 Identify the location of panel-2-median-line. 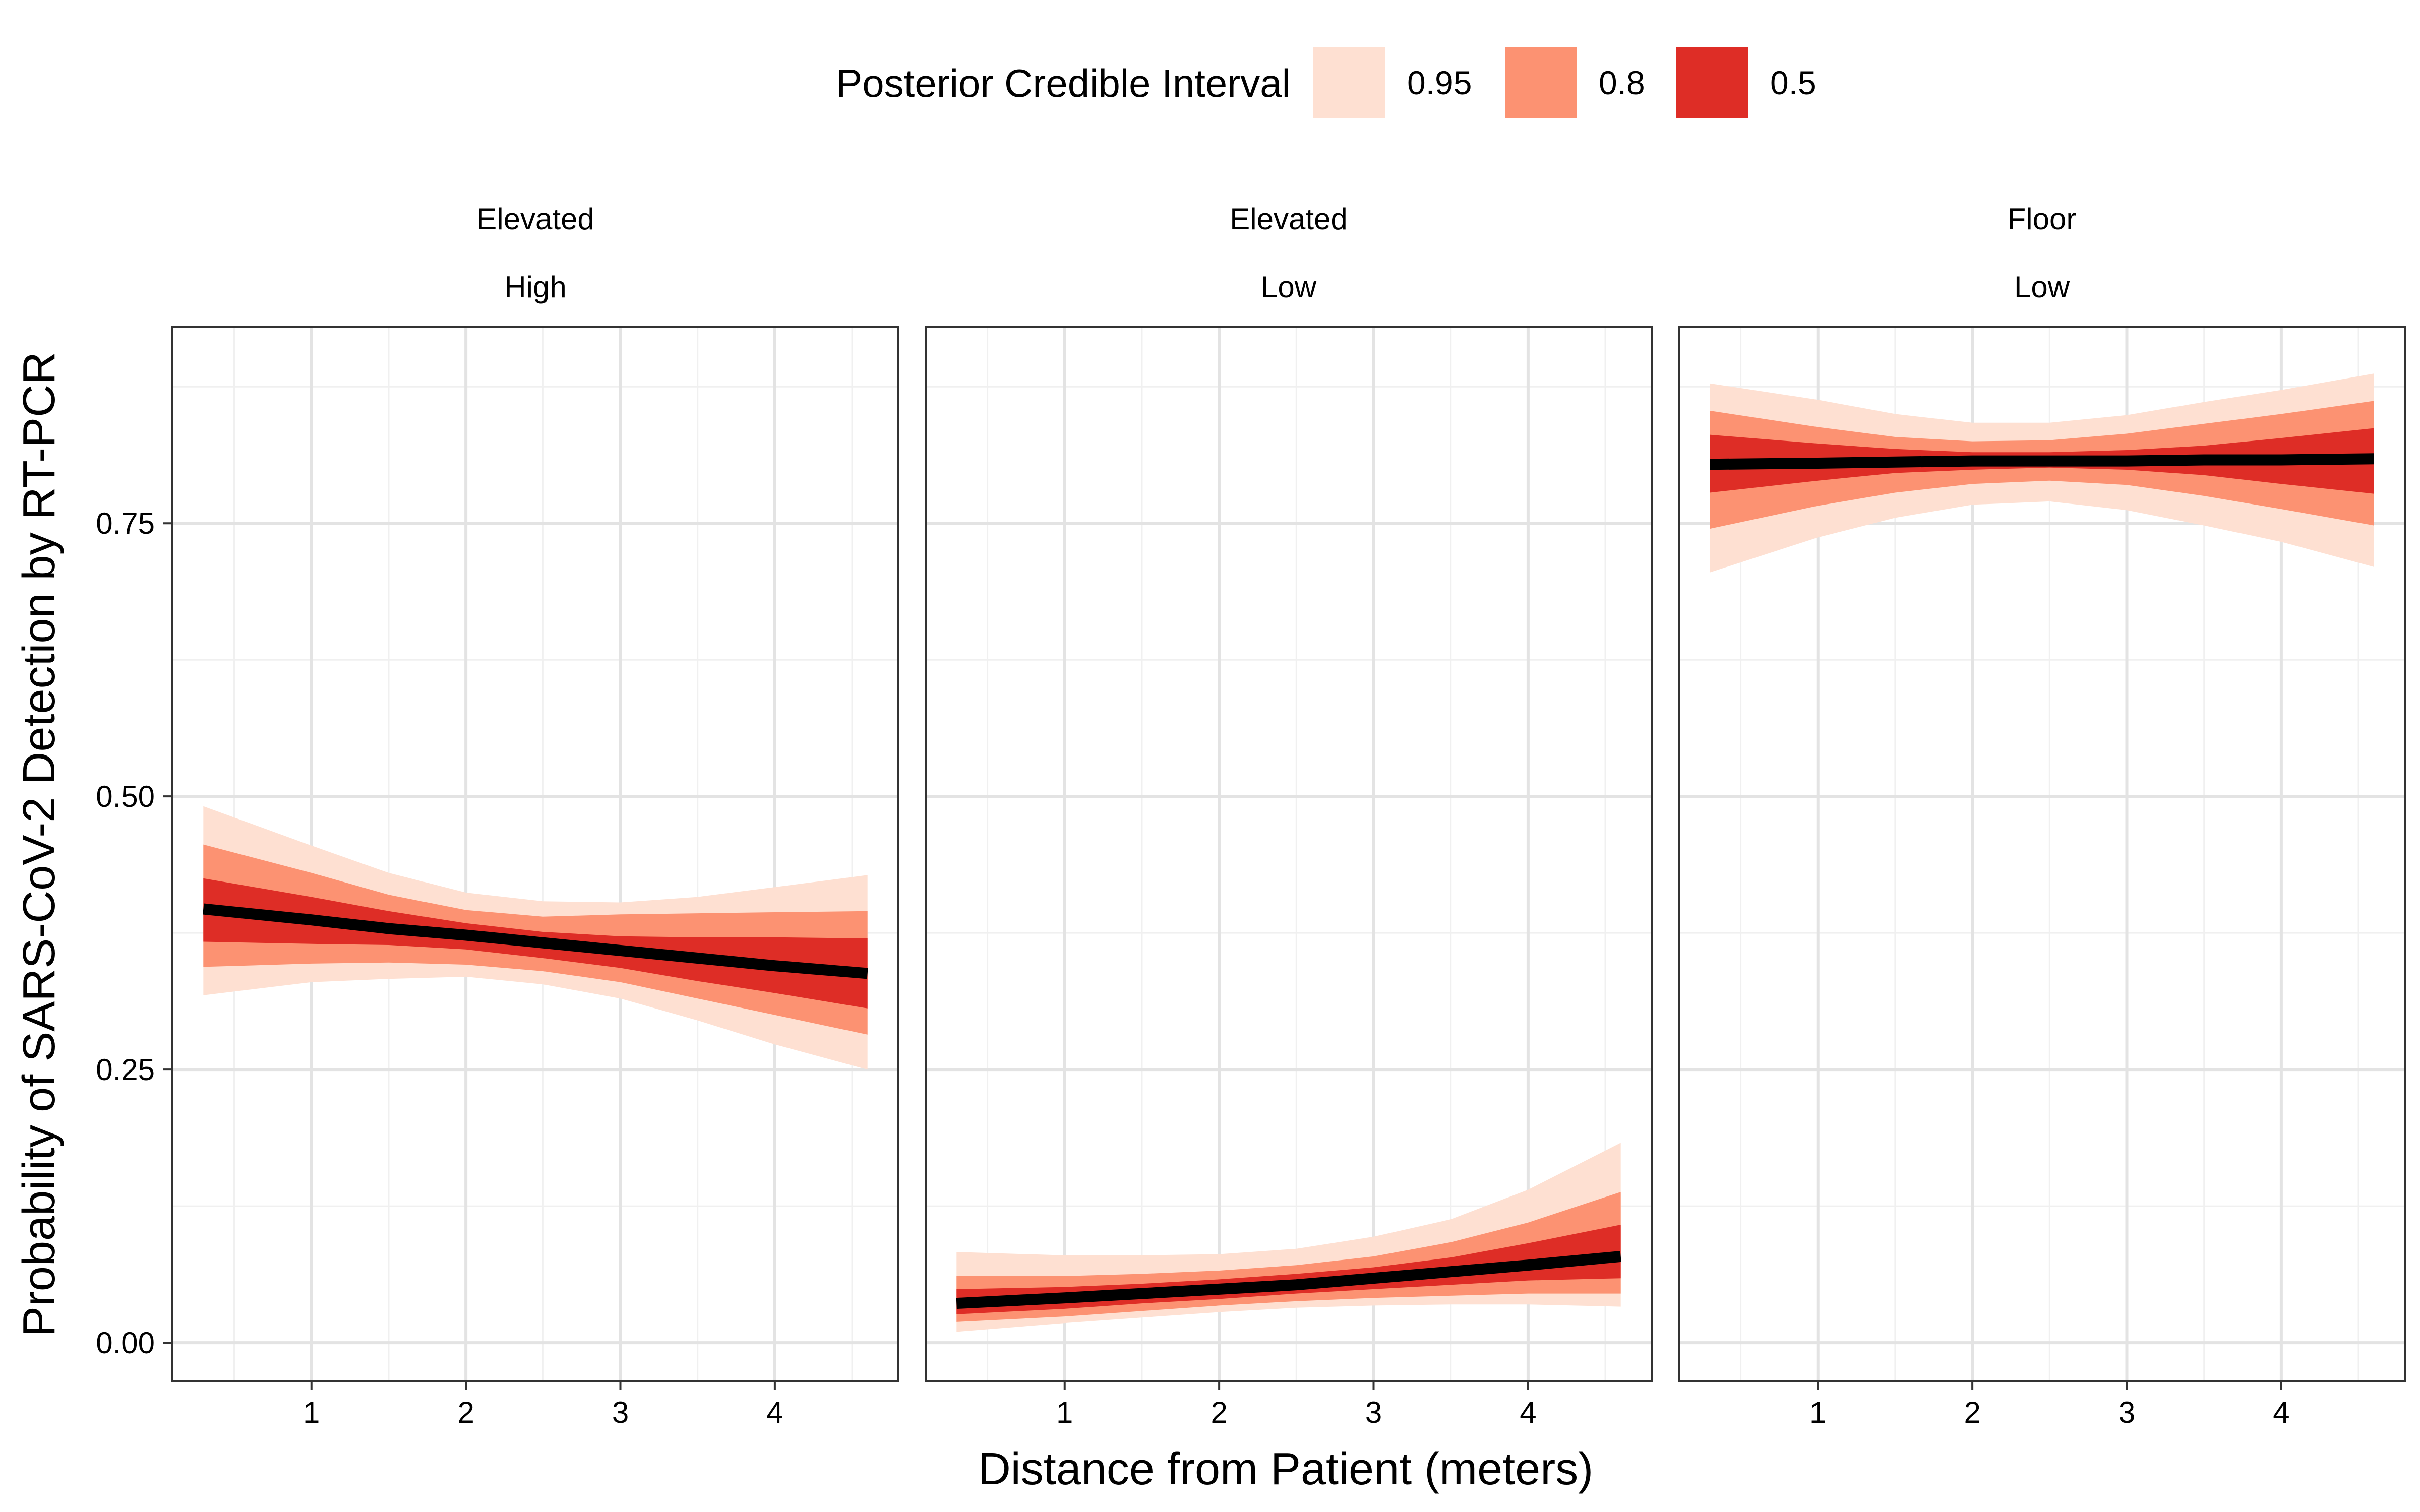
(1288, 1279).